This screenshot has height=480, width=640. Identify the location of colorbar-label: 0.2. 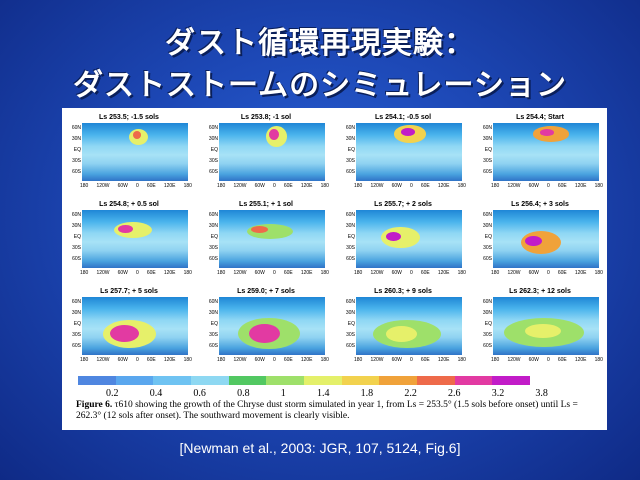
(112, 393).